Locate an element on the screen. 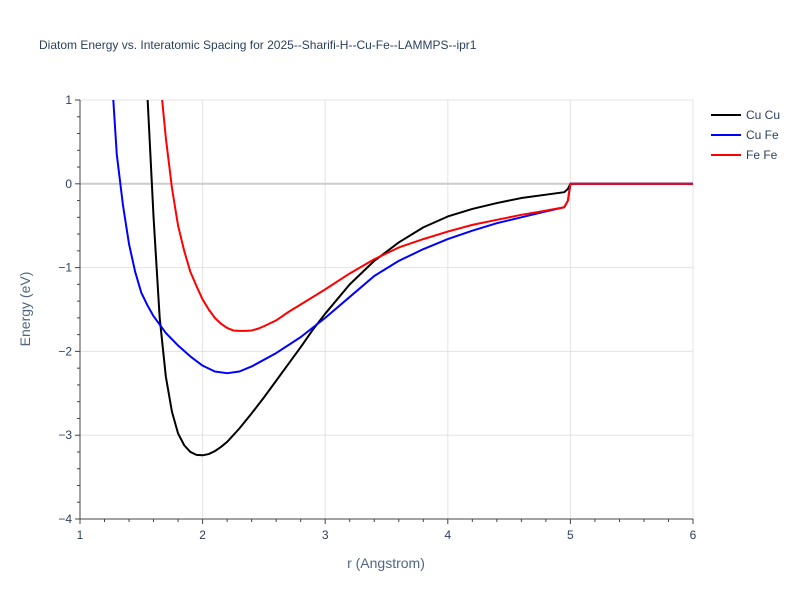 The height and width of the screenshot is (600, 800). y-axis-ticks: 1 0 −1 −2 −3 −4 is located at coordinates (69, 309).